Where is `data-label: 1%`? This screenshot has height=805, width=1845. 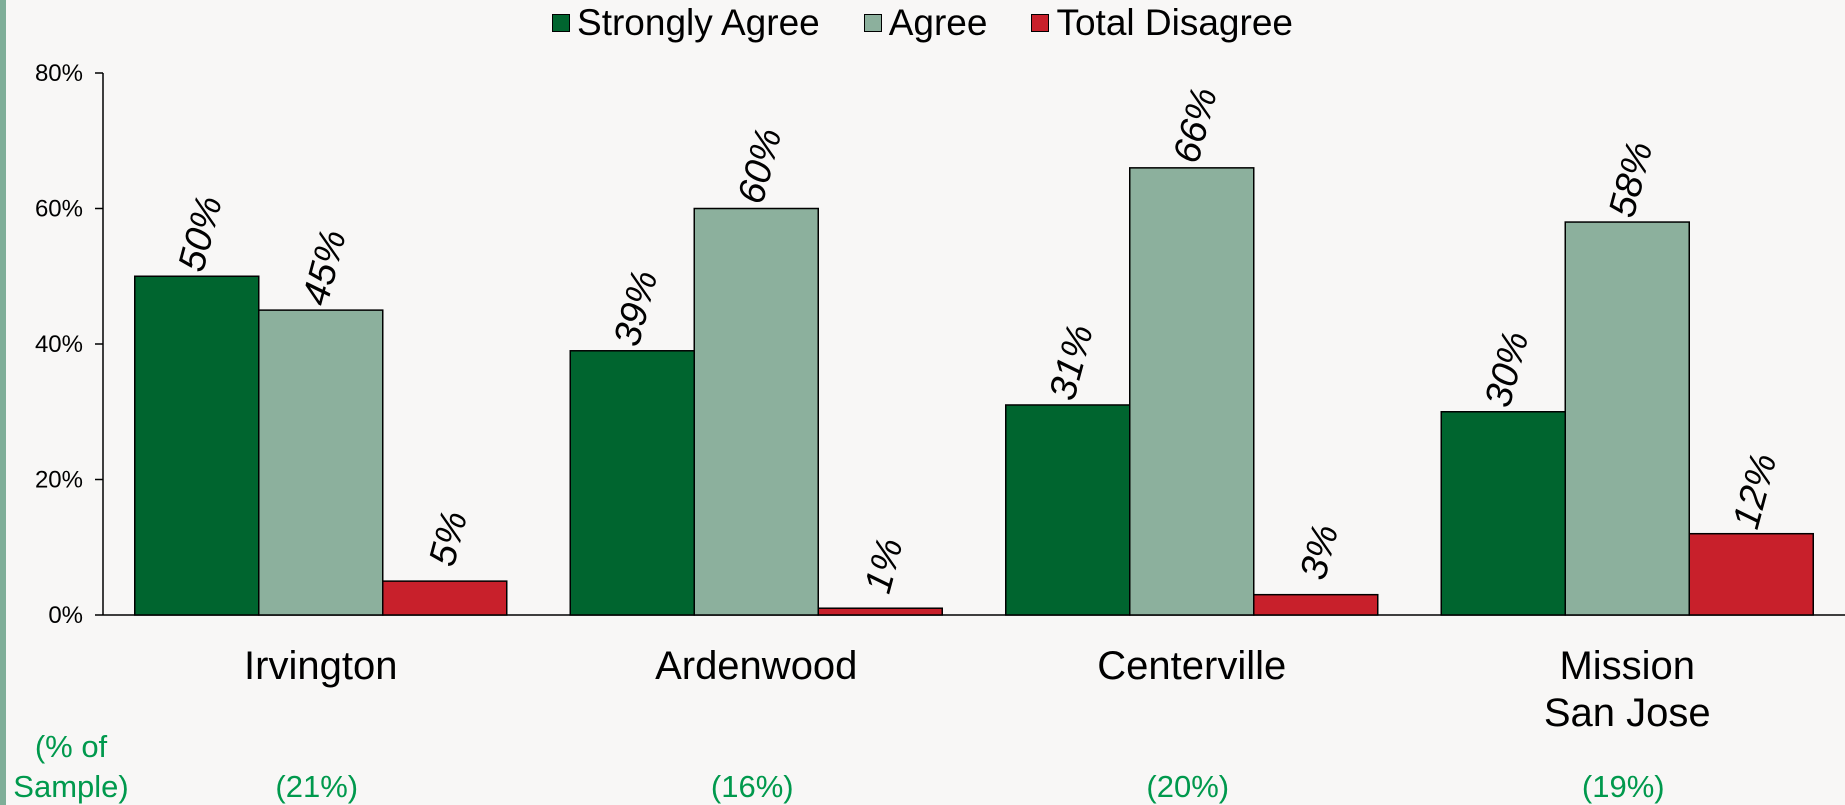
data-label: 1% is located at coordinates (884, 566).